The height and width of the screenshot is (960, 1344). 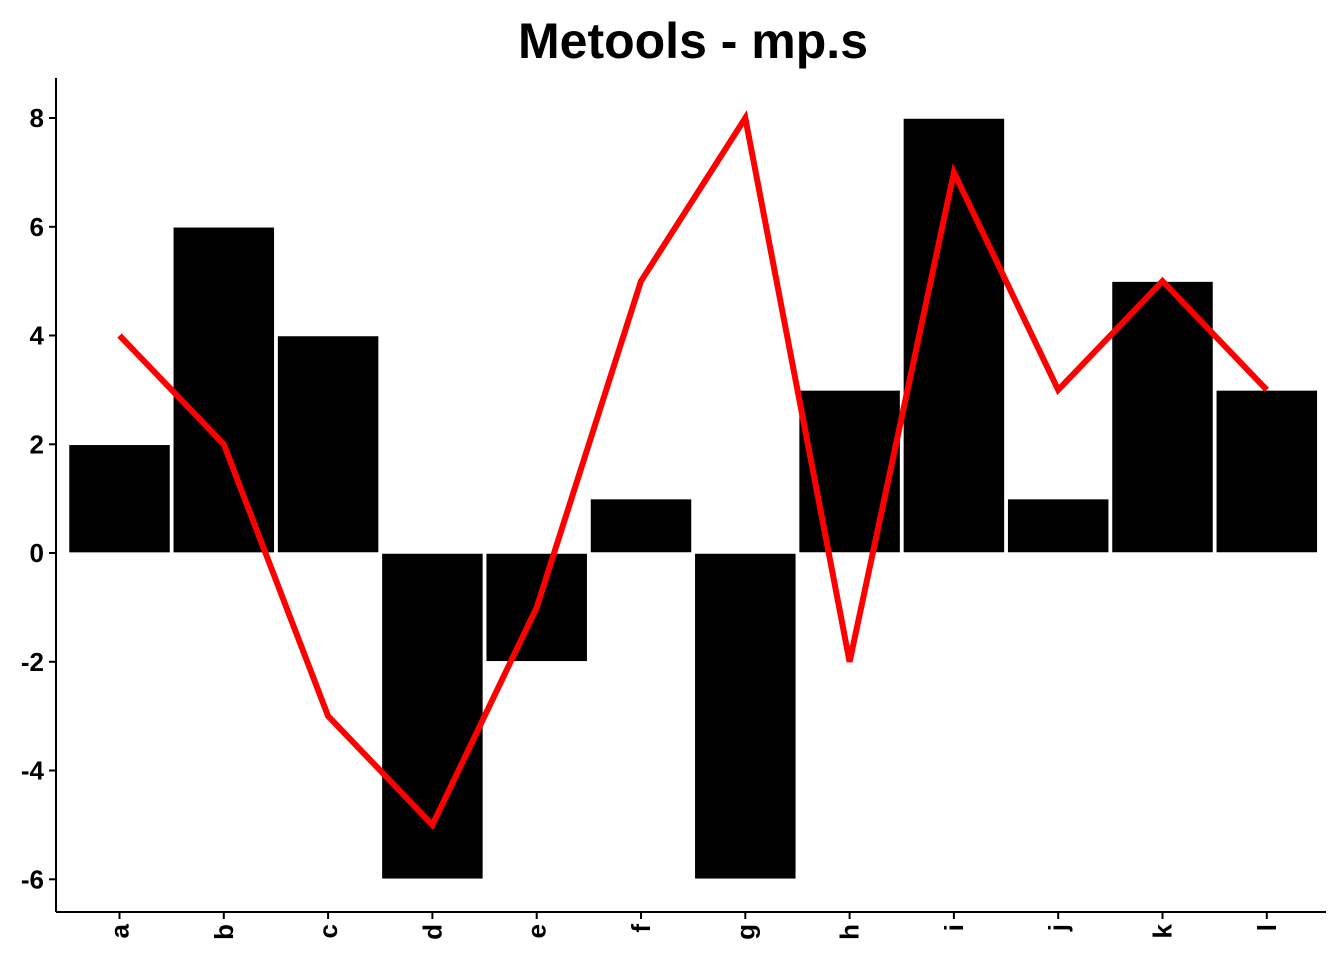 What do you see at coordinates (1267, 927) in the screenshot?
I see `x-tick-label-l: l` at bounding box center [1267, 927].